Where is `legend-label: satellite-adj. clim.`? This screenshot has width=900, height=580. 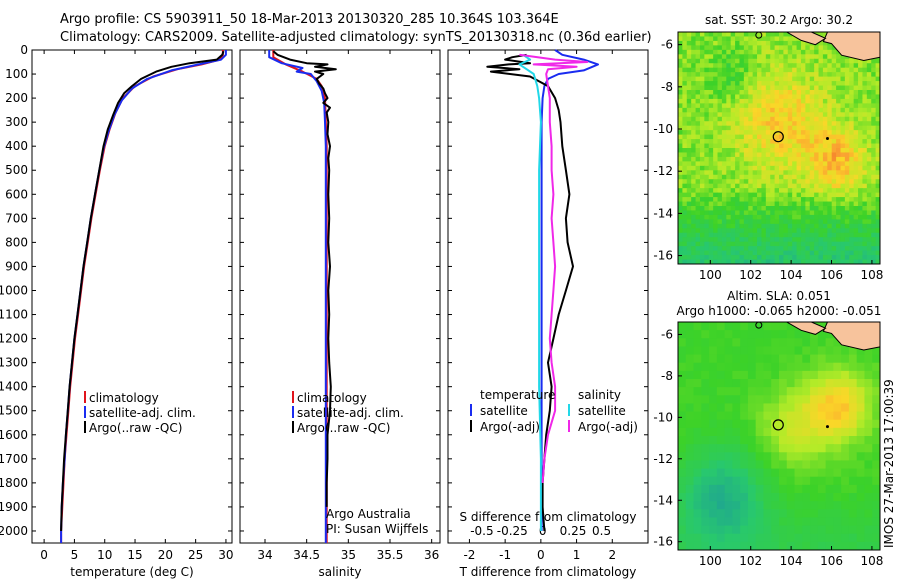 legend-label: satellite-adj. clim. is located at coordinates (142, 413).